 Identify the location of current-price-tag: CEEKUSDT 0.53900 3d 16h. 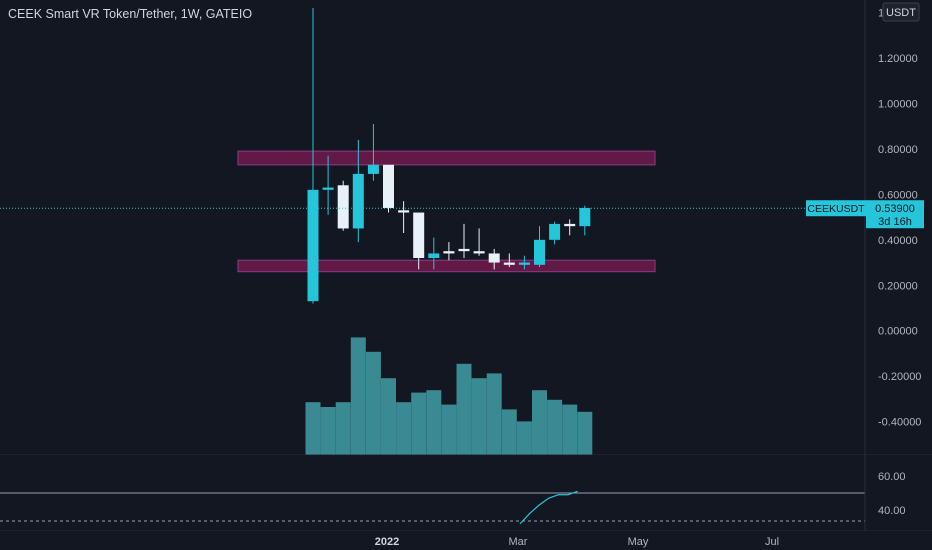
(865, 214).